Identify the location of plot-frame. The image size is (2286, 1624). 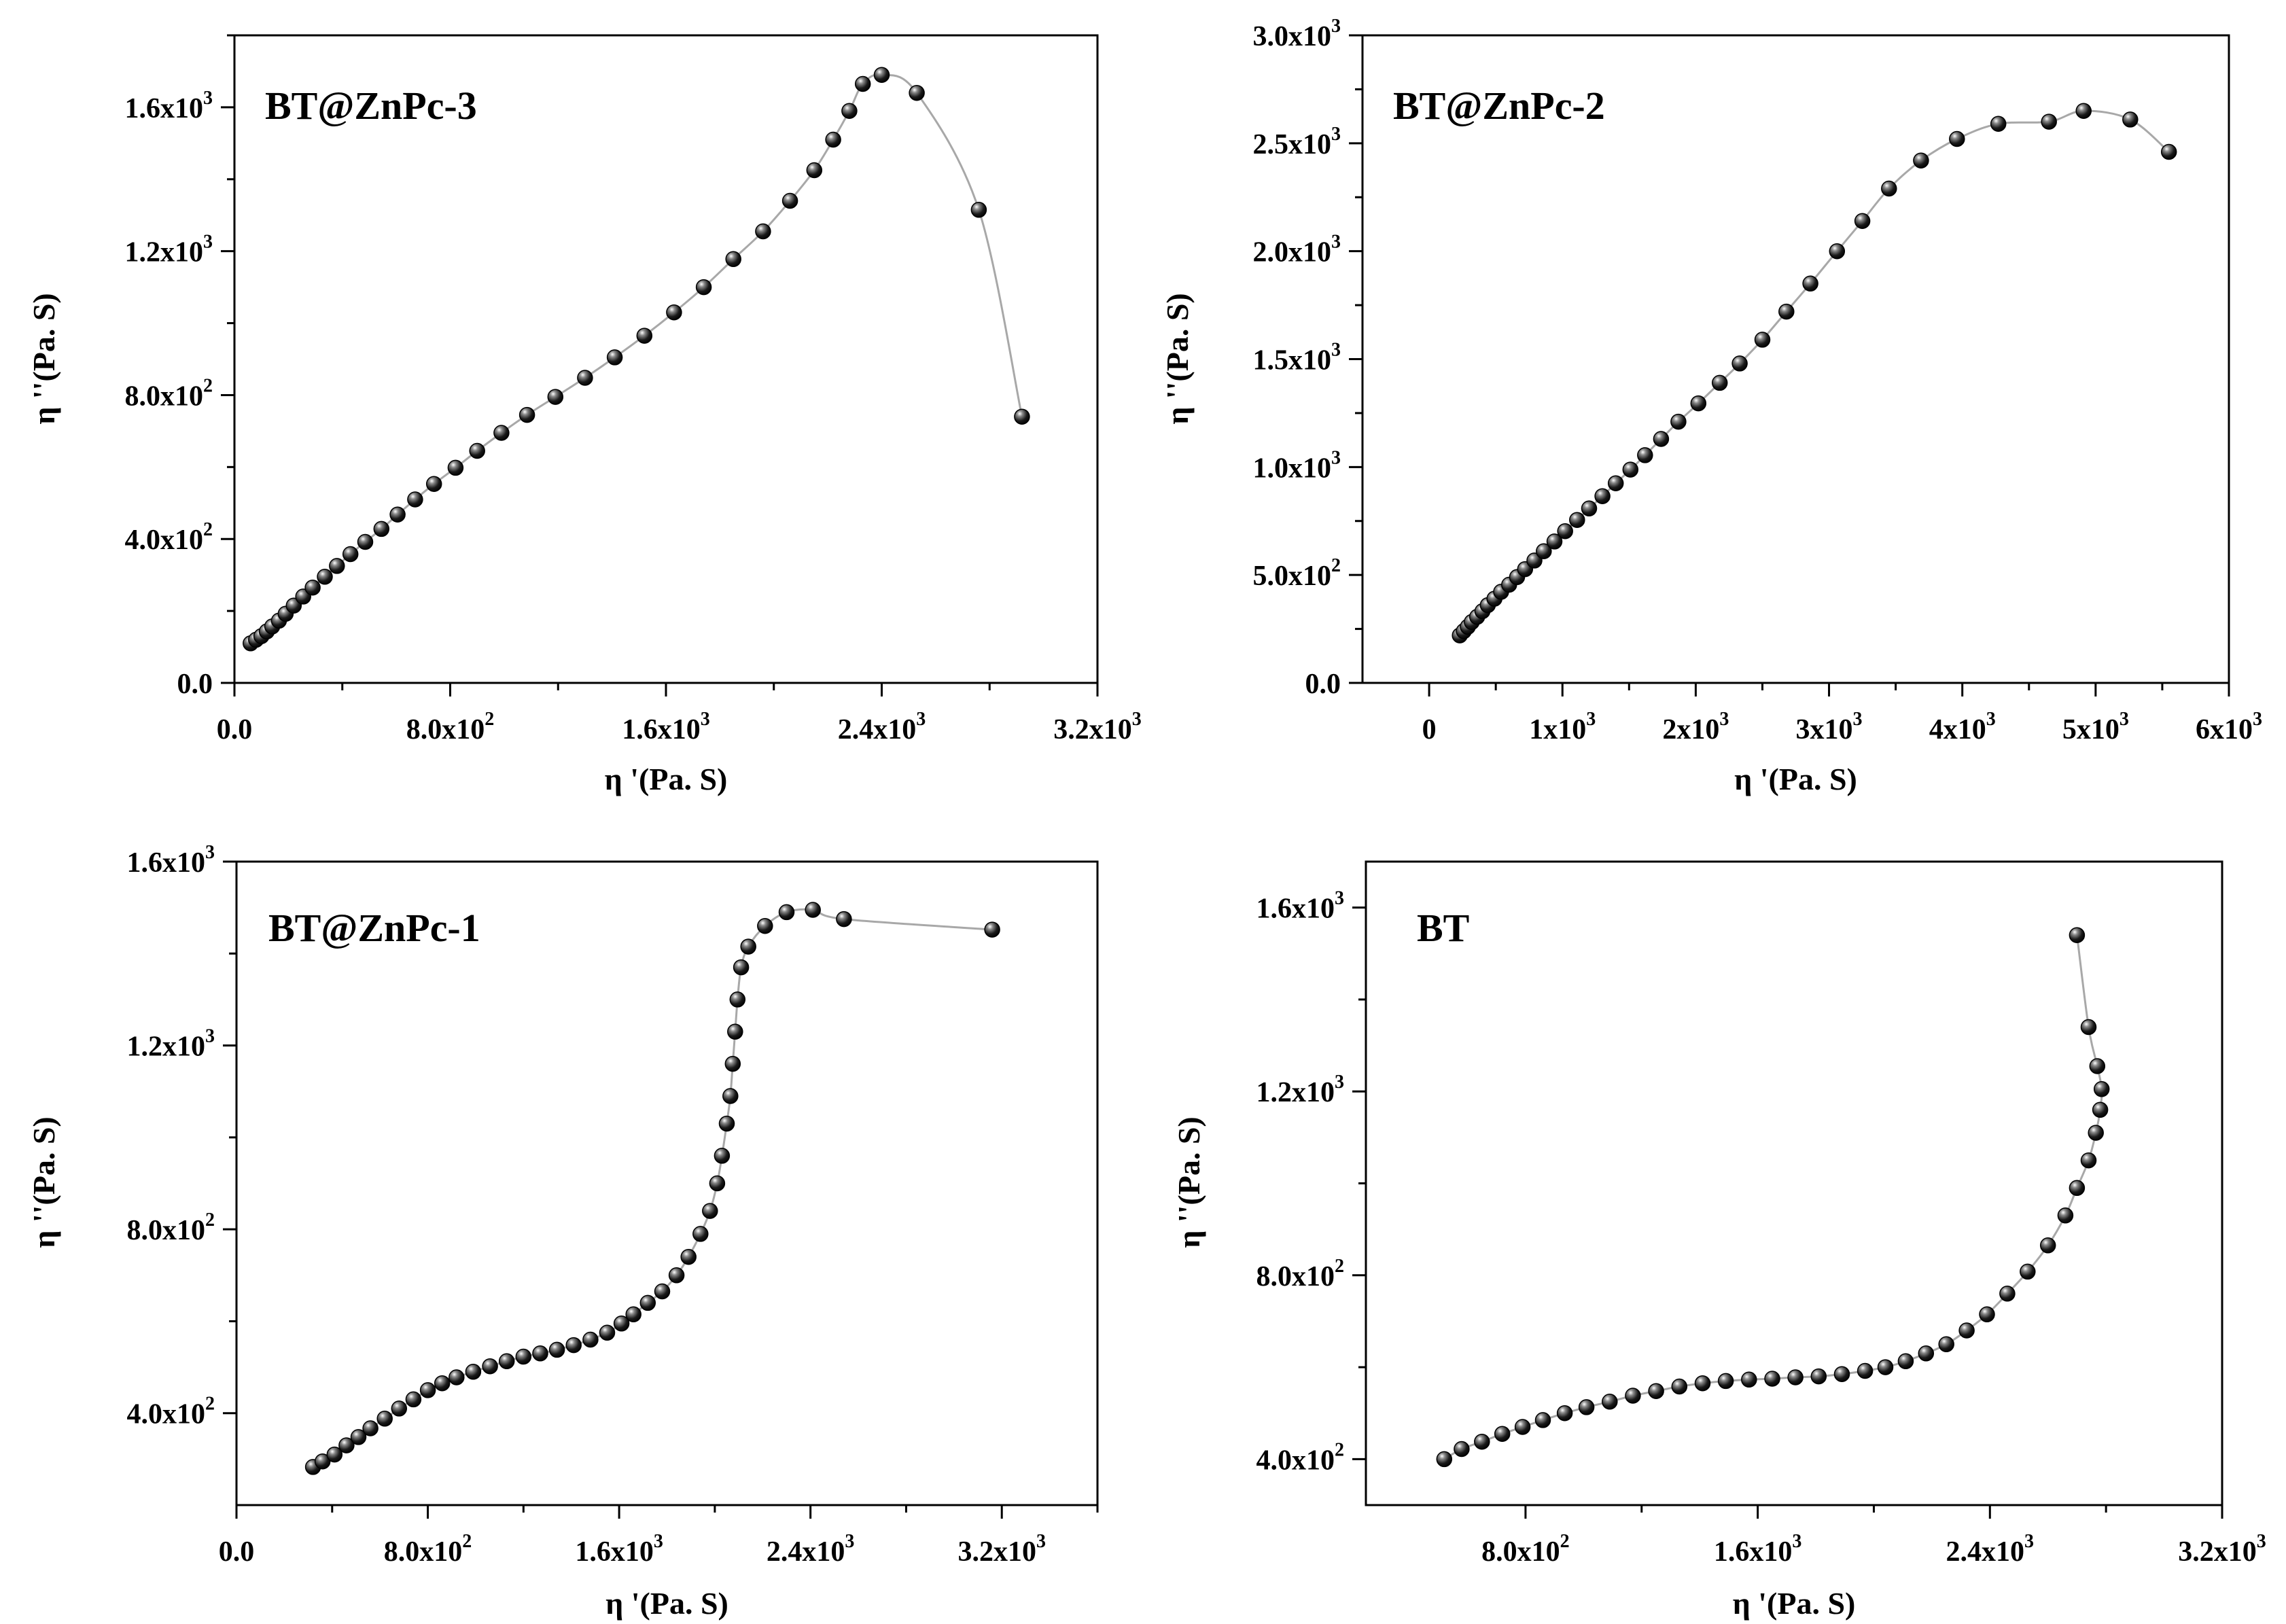
(1794, 1183).